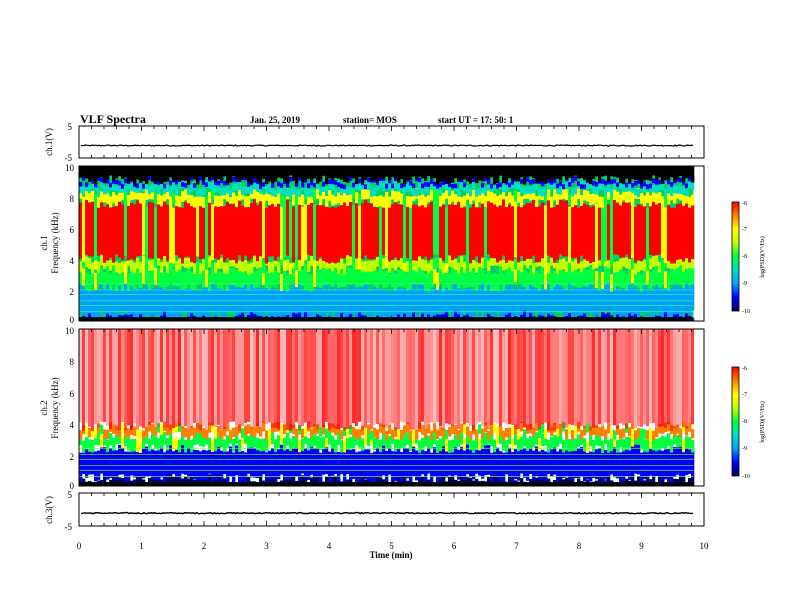  I want to click on x-tick-label: 6, so click(454, 546).